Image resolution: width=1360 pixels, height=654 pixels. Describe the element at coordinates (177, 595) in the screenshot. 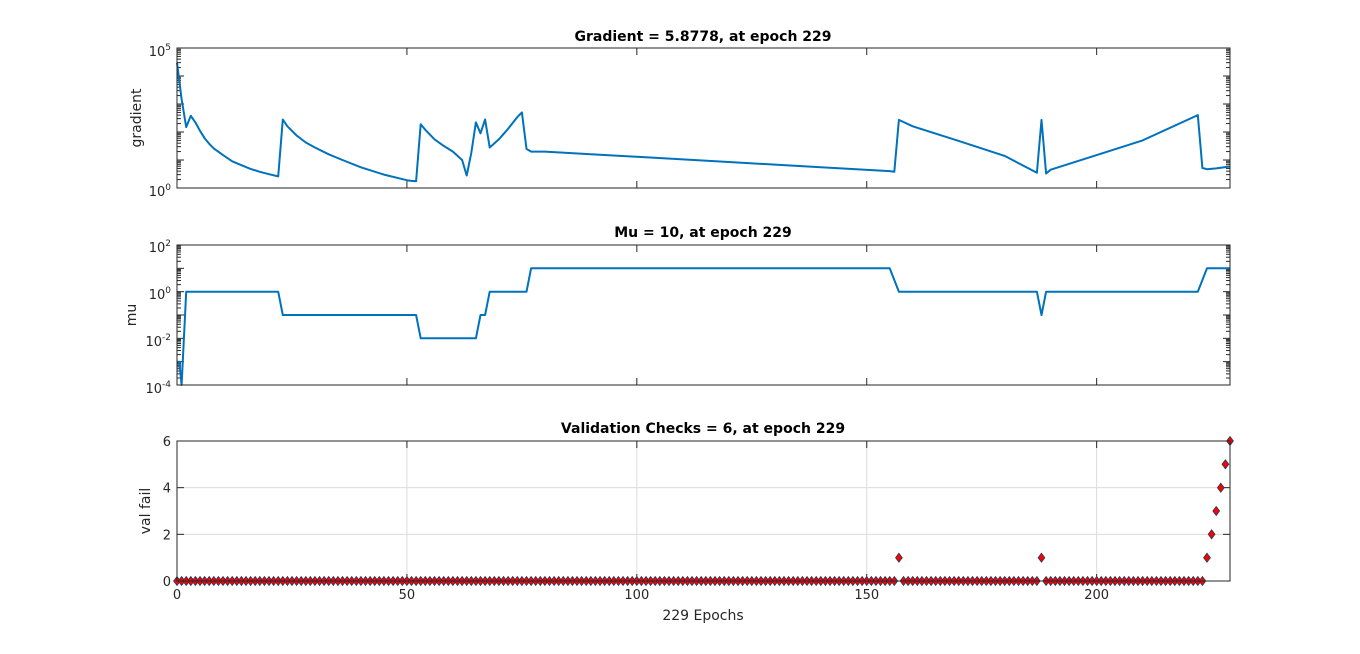

I see `xtick-label: 0` at that location.